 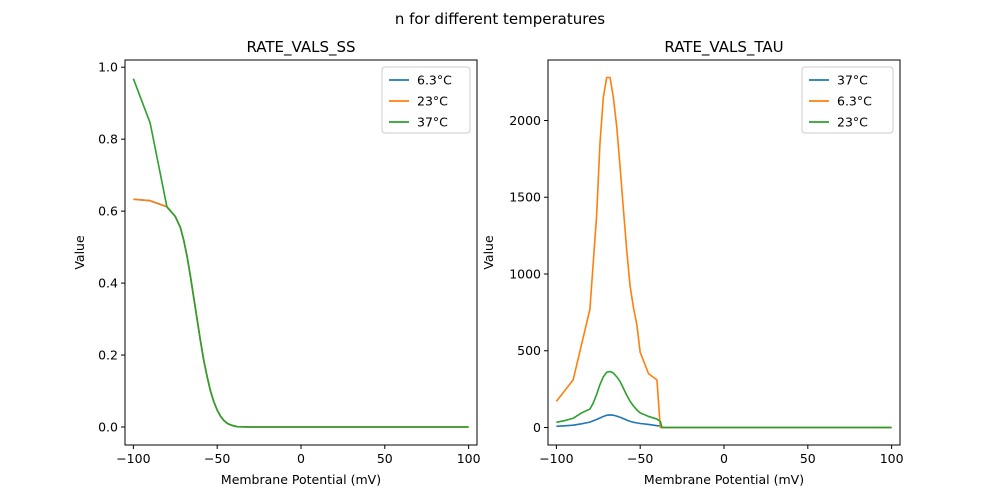 What do you see at coordinates (525, 197) in the screenshot?
I see `chart1-ytick-label: 1500` at bounding box center [525, 197].